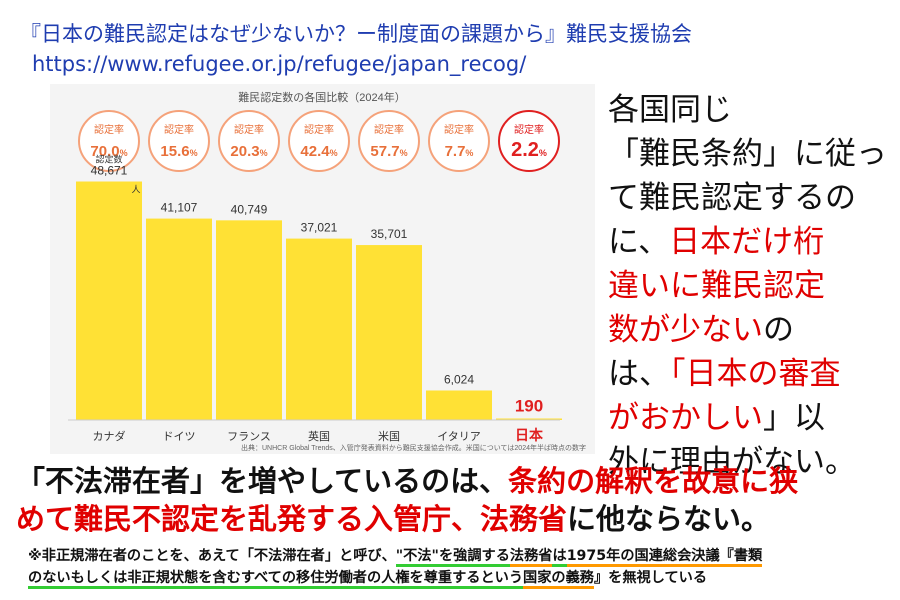  I want to click on category-label: 日本, so click(529, 435).